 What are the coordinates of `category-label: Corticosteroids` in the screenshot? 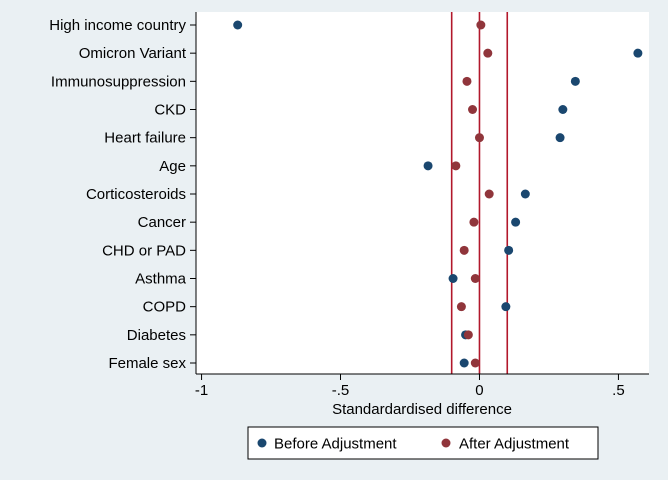 It's located at (136, 194).